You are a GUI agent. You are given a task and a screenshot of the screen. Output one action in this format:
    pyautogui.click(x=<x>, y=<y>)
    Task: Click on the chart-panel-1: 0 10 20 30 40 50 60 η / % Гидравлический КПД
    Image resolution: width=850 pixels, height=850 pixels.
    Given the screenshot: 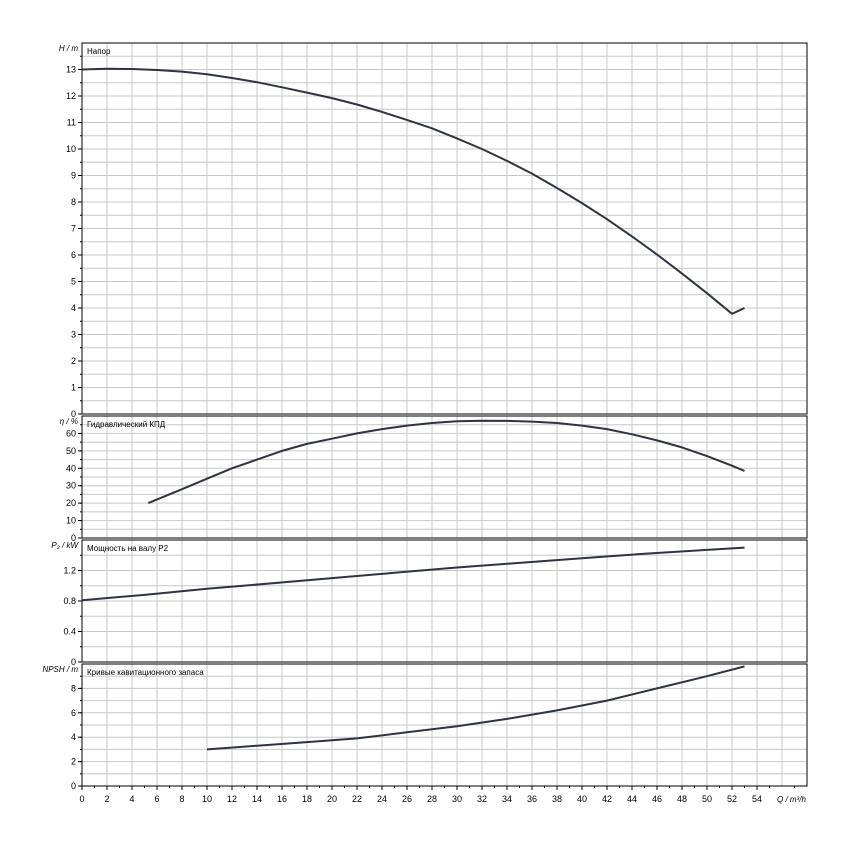 What is the action you would take?
    pyautogui.click(x=434, y=479)
    